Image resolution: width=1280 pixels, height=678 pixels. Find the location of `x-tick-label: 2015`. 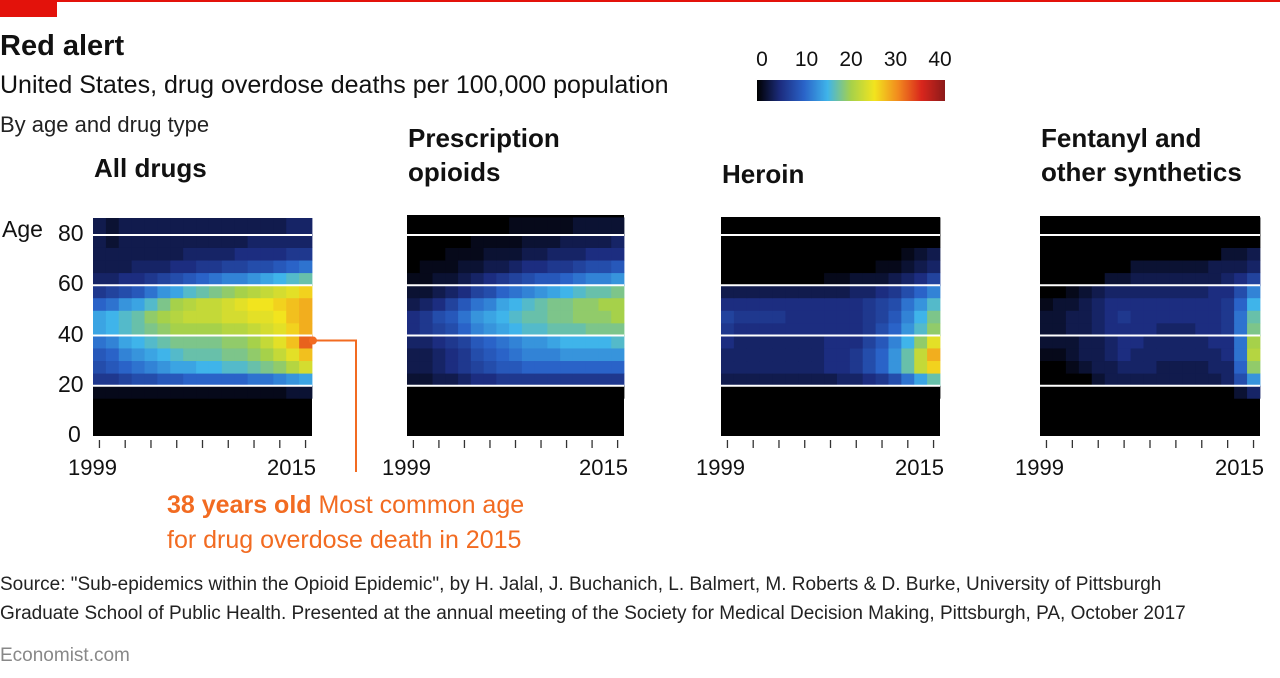

x-tick-label: 2015 is located at coordinates (1239, 467).